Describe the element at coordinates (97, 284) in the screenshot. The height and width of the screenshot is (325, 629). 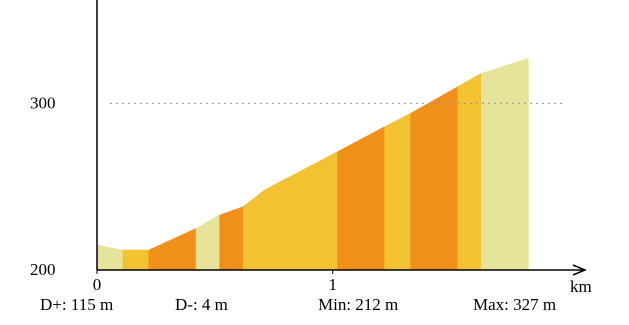
I see `x-tick-label: 0` at that location.